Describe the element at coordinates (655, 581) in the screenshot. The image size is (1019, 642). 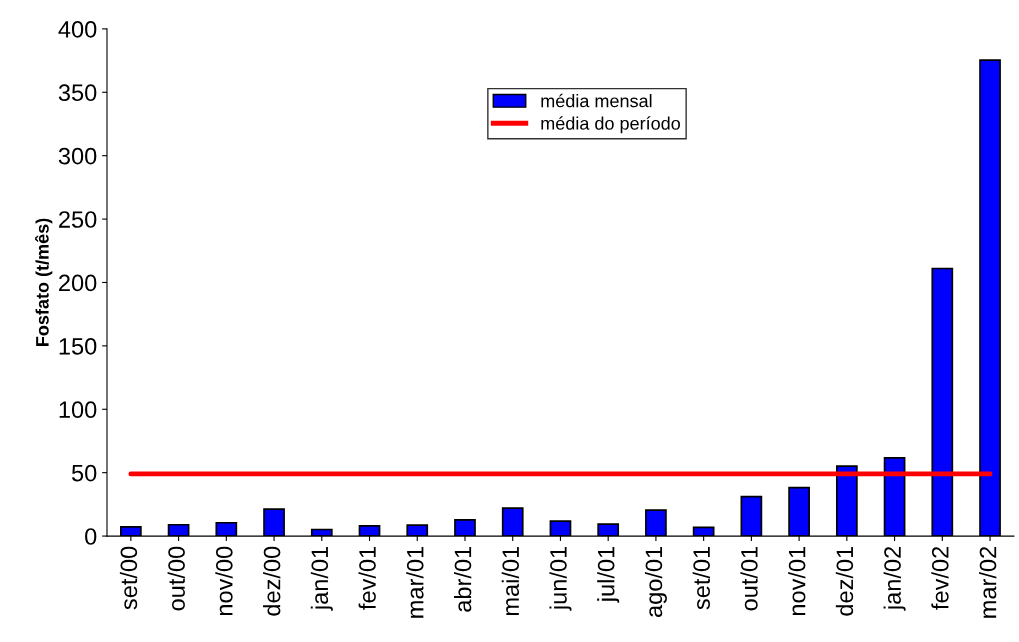
I see `x-tick-label: ago/01` at that location.